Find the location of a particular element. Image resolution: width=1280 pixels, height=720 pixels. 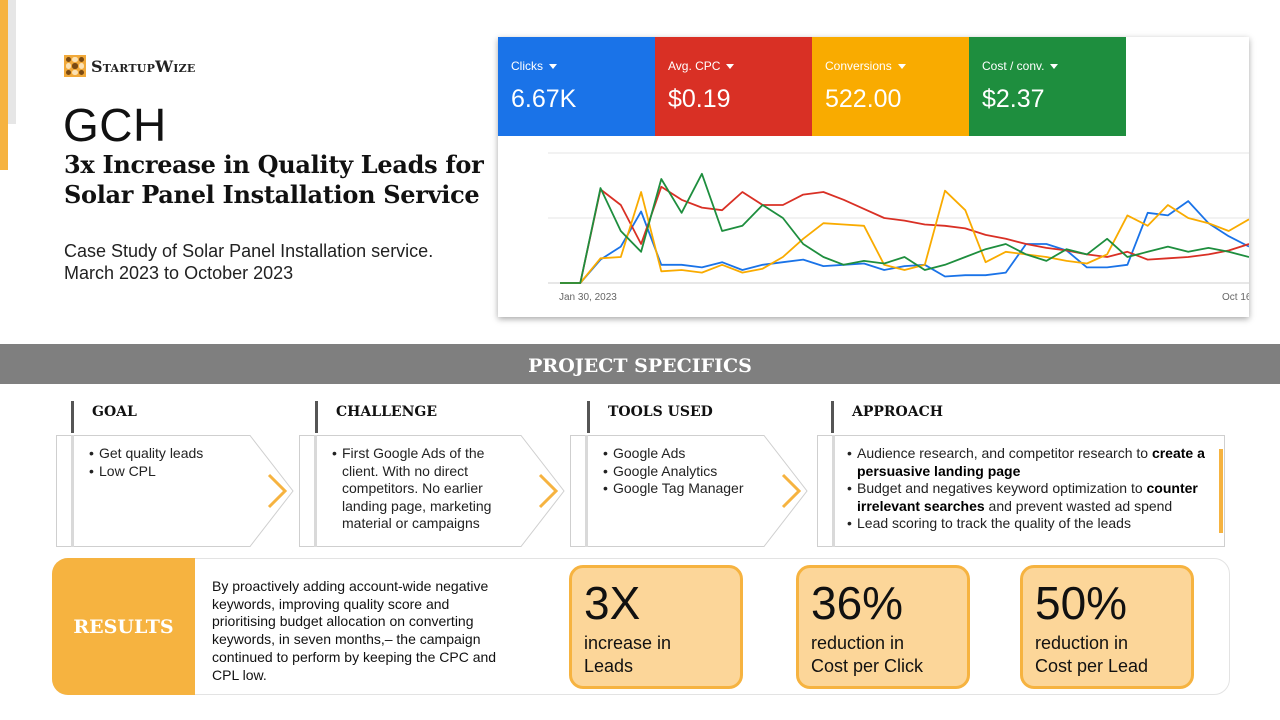

stat-label-line-2: Cost per Lead is located at coordinates (1092, 666).